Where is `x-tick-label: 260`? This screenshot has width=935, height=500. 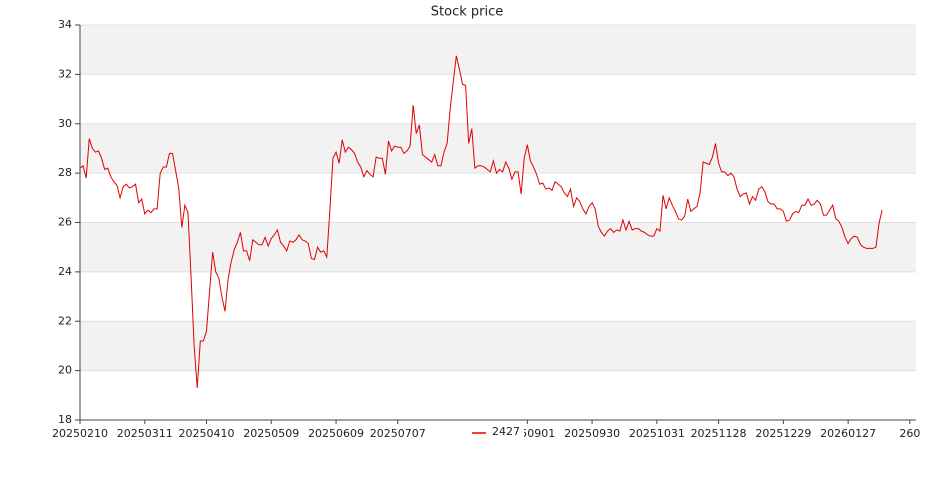
x-tick-label: 260 is located at coordinates (909, 433).